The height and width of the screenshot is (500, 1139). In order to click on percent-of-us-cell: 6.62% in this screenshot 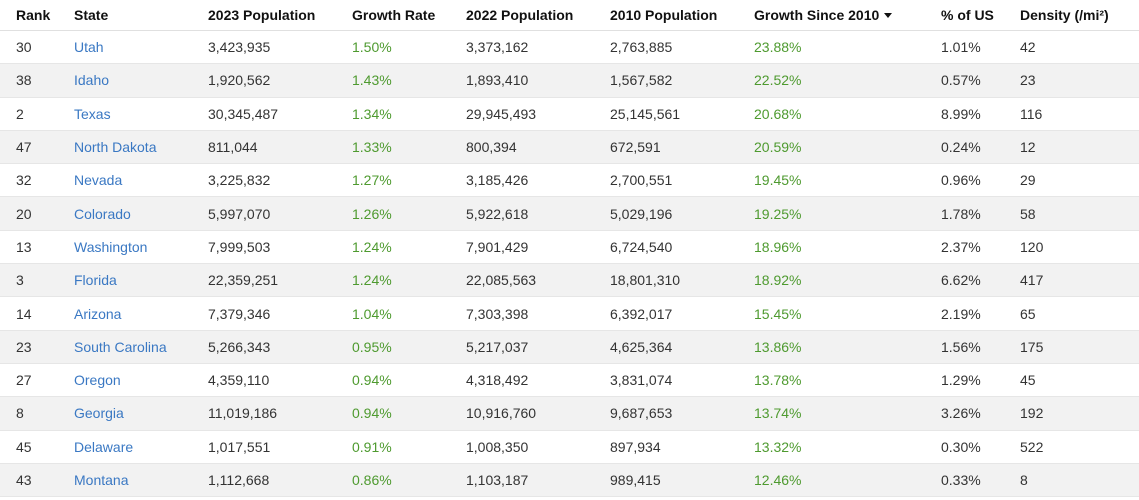, I will do `click(980, 280)`.